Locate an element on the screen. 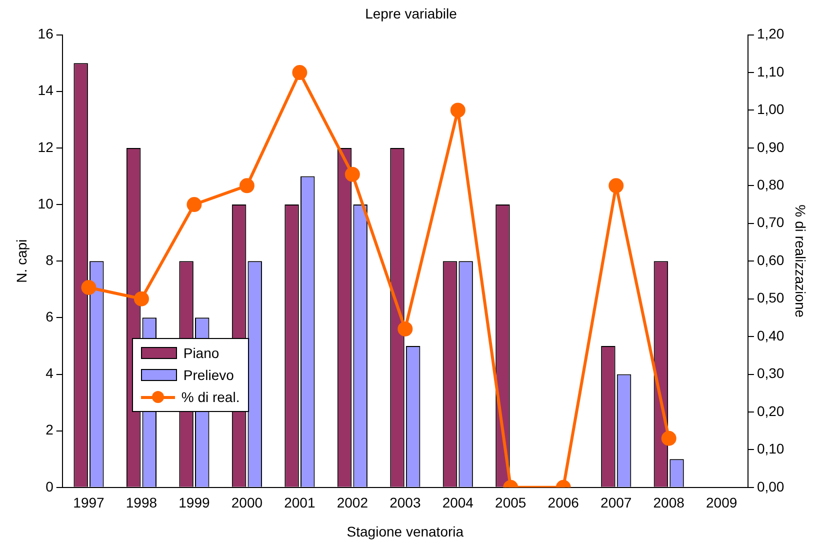 The height and width of the screenshot is (550, 822). y2-tick-label: 0,90 is located at coordinates (770, 146).